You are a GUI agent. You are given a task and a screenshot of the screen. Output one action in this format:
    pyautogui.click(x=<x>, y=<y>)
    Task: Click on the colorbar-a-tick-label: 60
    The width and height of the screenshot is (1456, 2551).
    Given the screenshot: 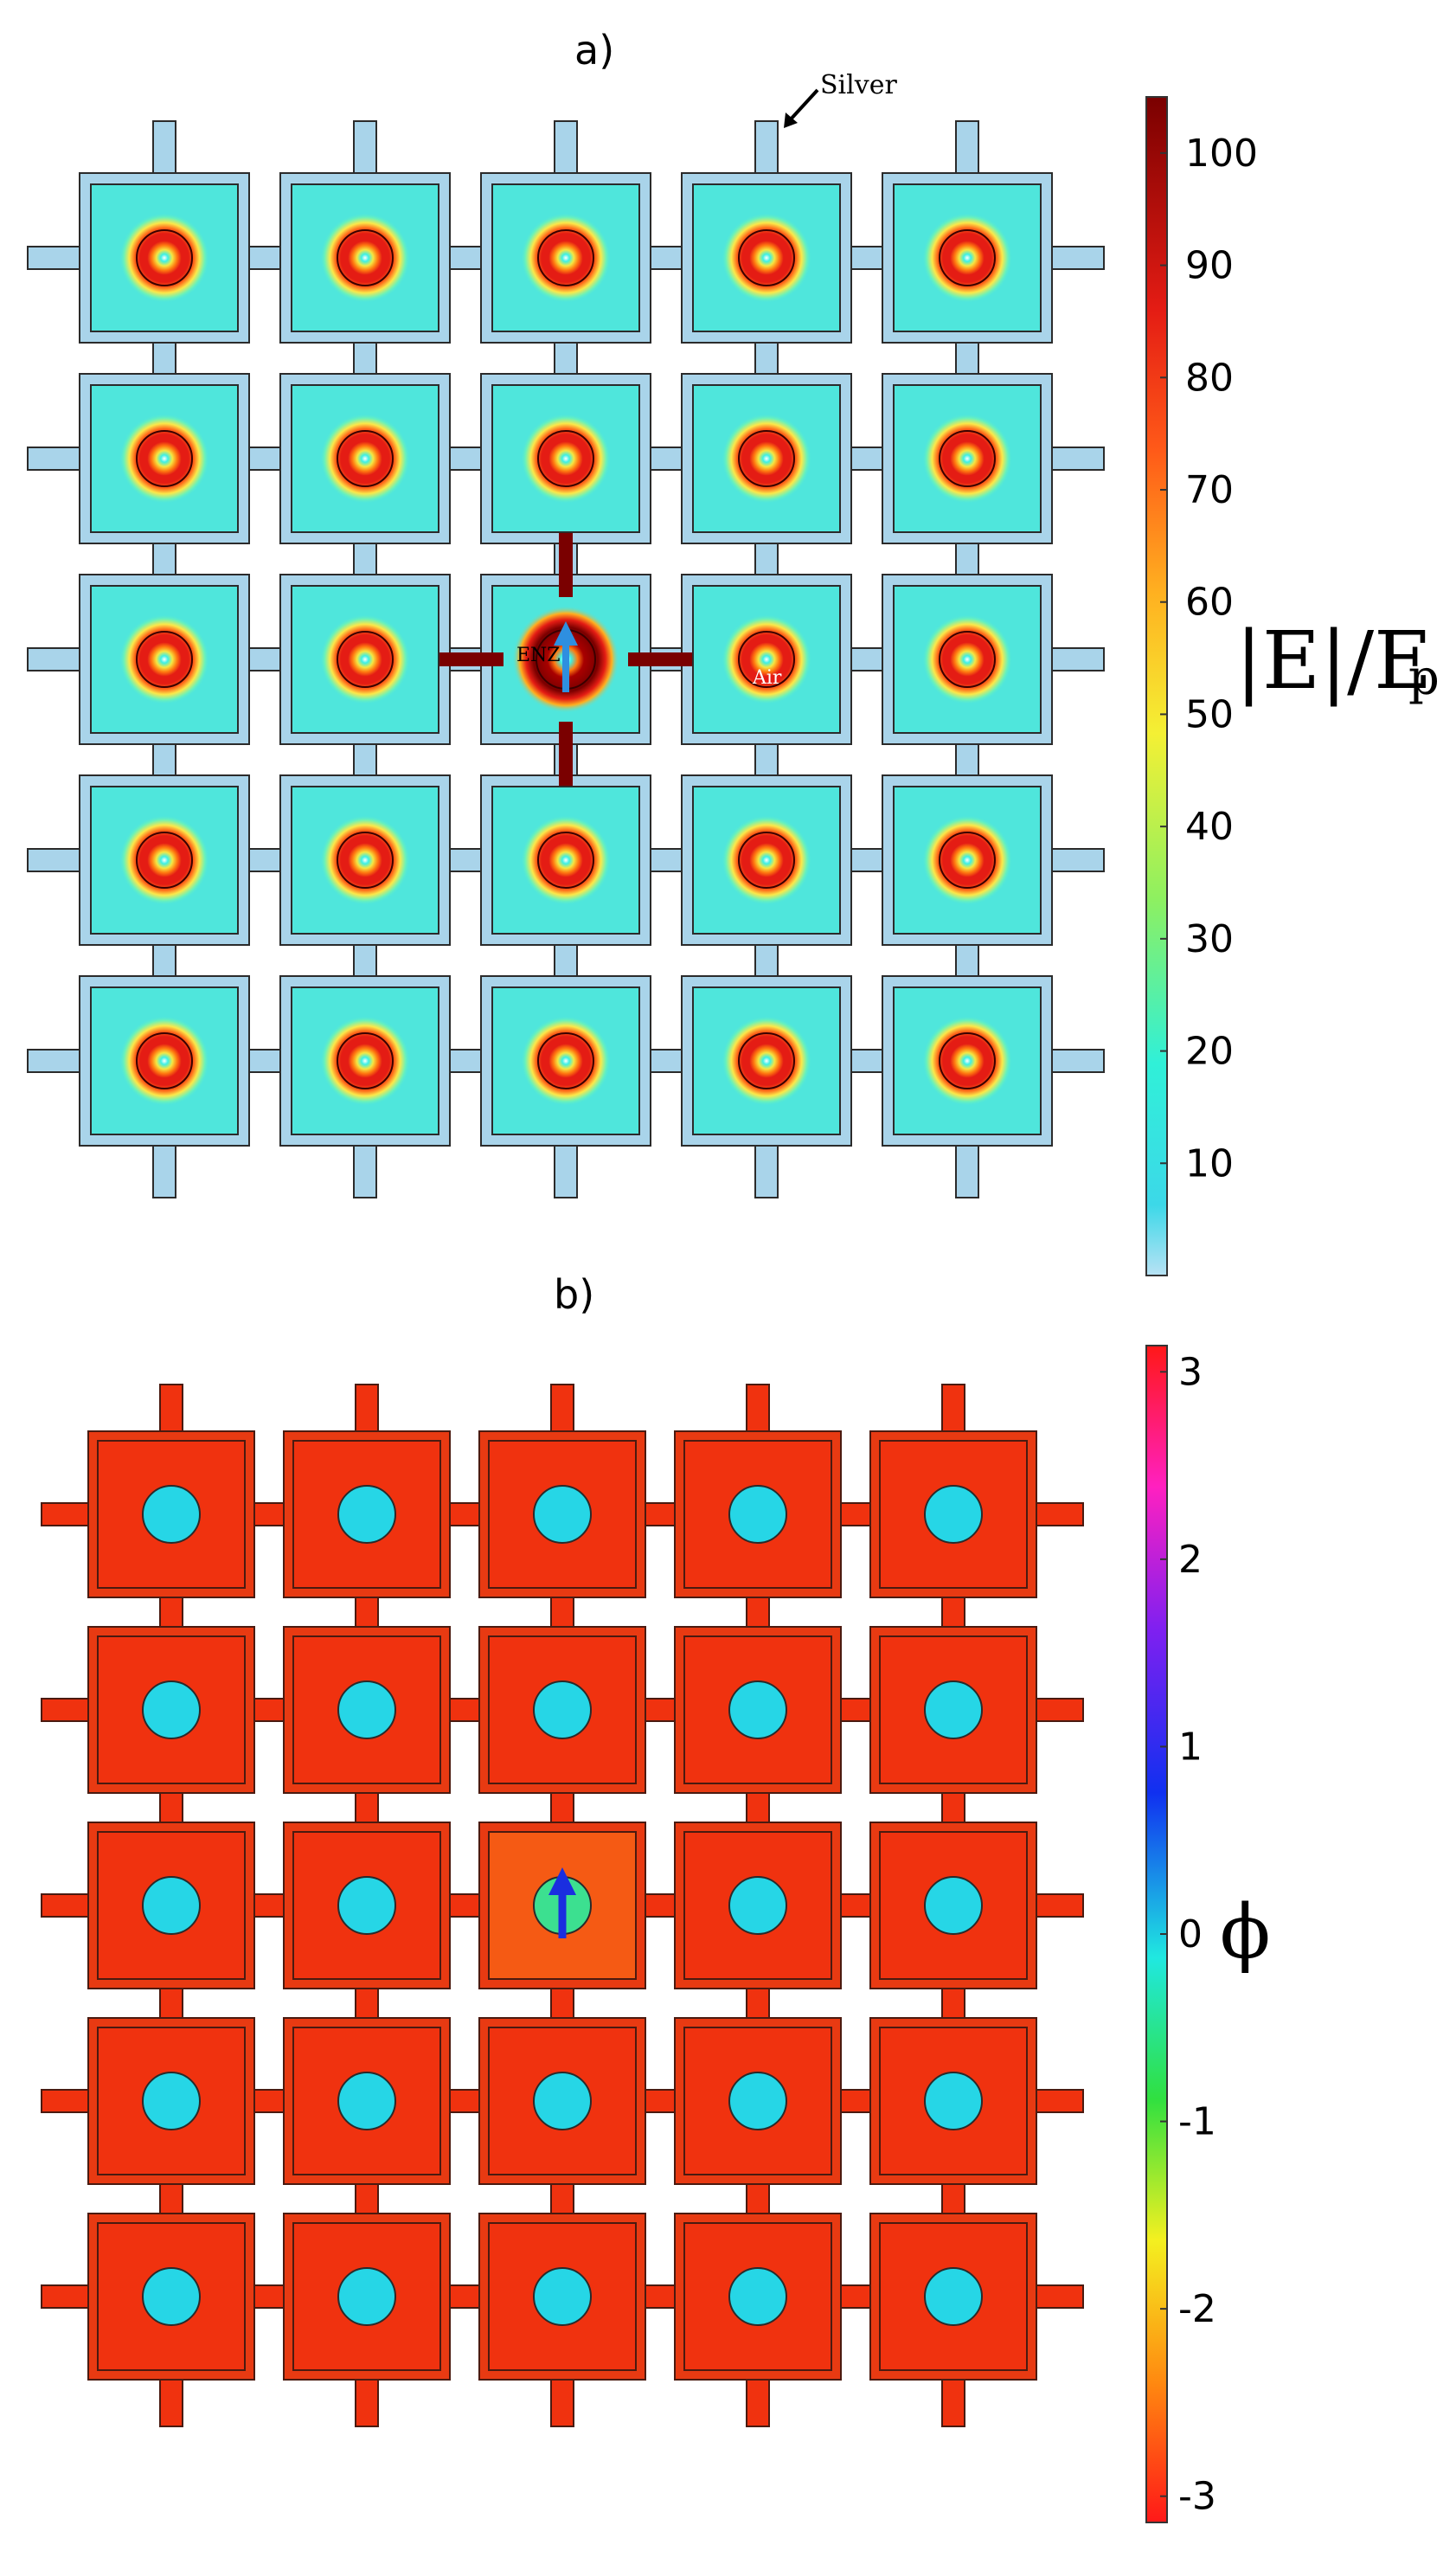 What is the action you would take?
    pyautogui.click(x=1209, y=603)
    